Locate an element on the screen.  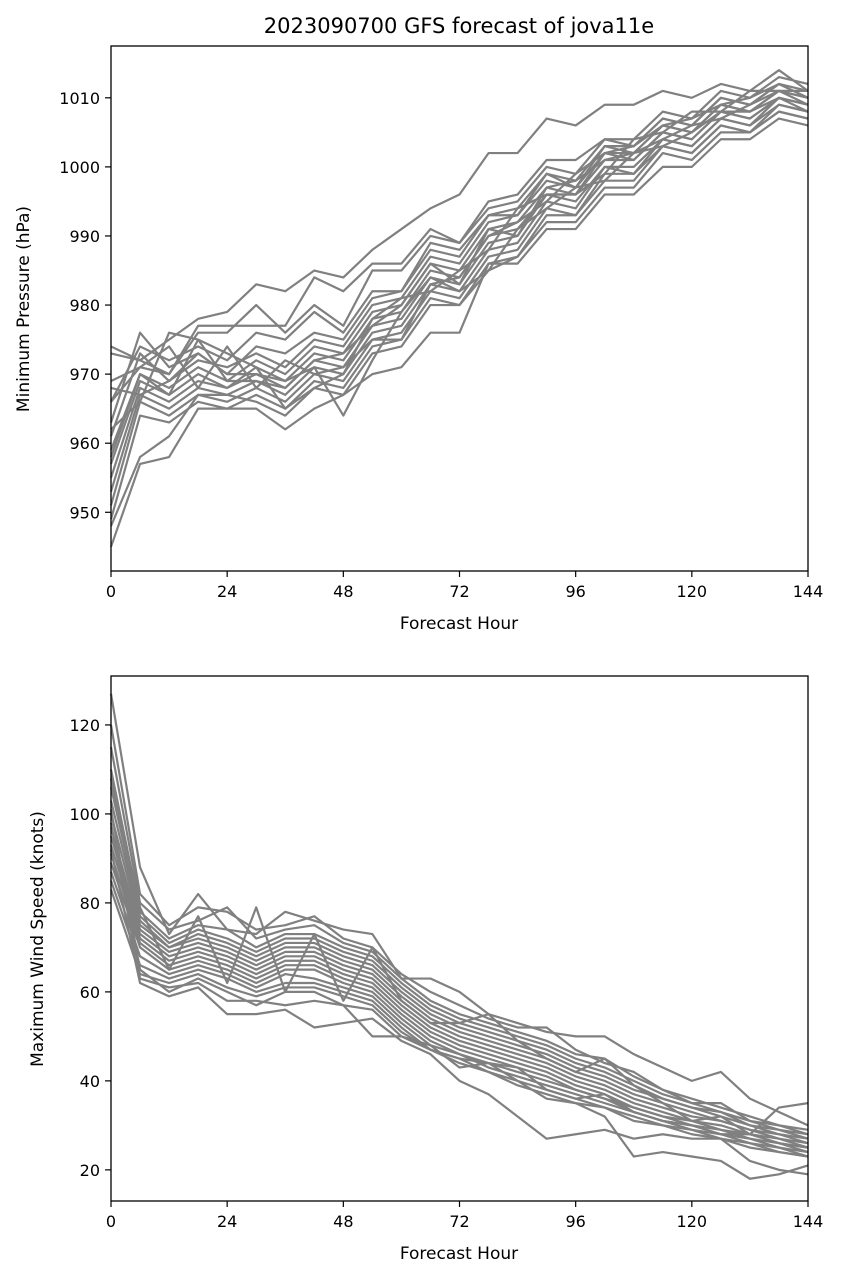
y-tick-label: 990 is located at coordinates (84, 236).